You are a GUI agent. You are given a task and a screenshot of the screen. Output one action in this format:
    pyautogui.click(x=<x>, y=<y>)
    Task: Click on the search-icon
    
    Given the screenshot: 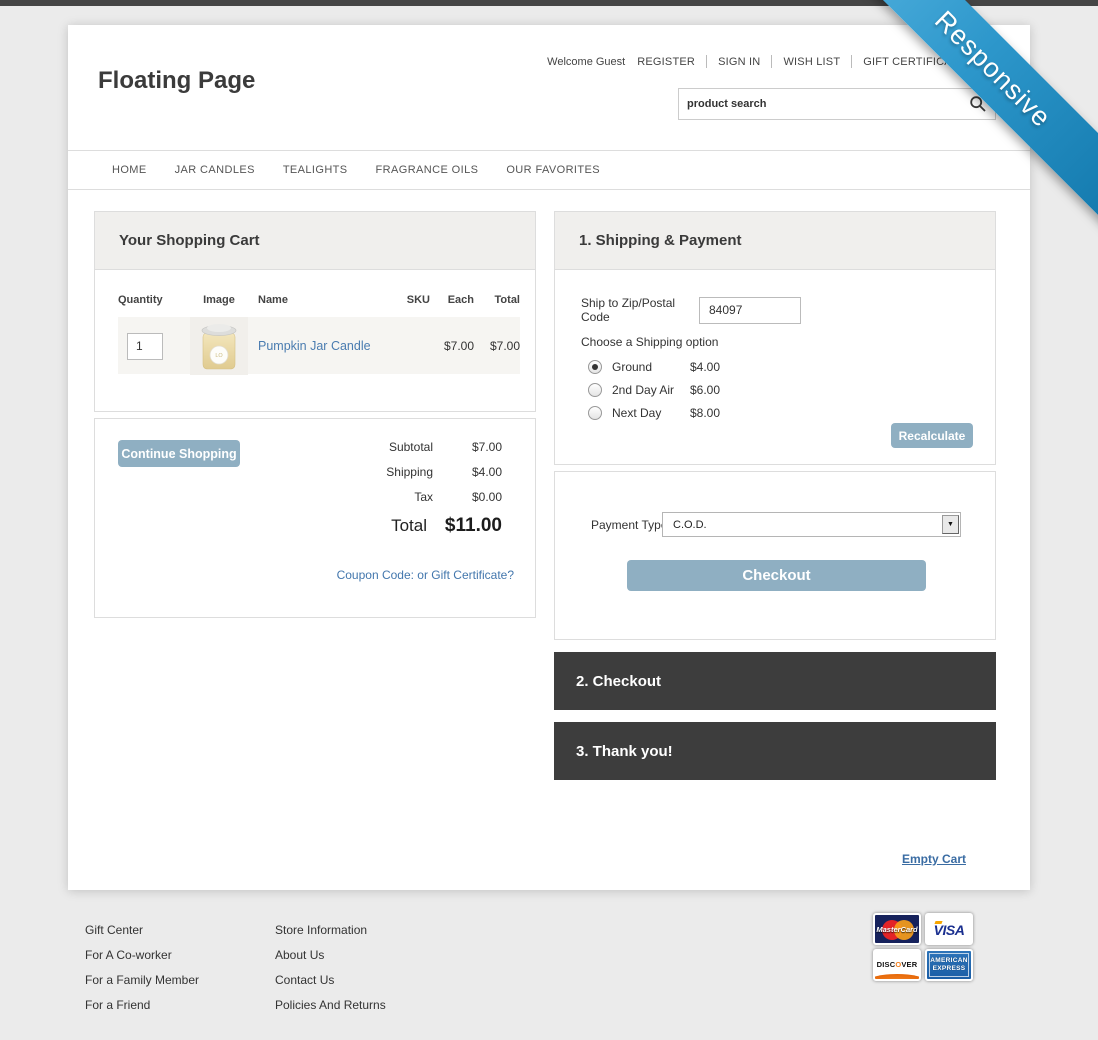 What is the action you would take?
    pyautogui.click(x=978, y=104)
    